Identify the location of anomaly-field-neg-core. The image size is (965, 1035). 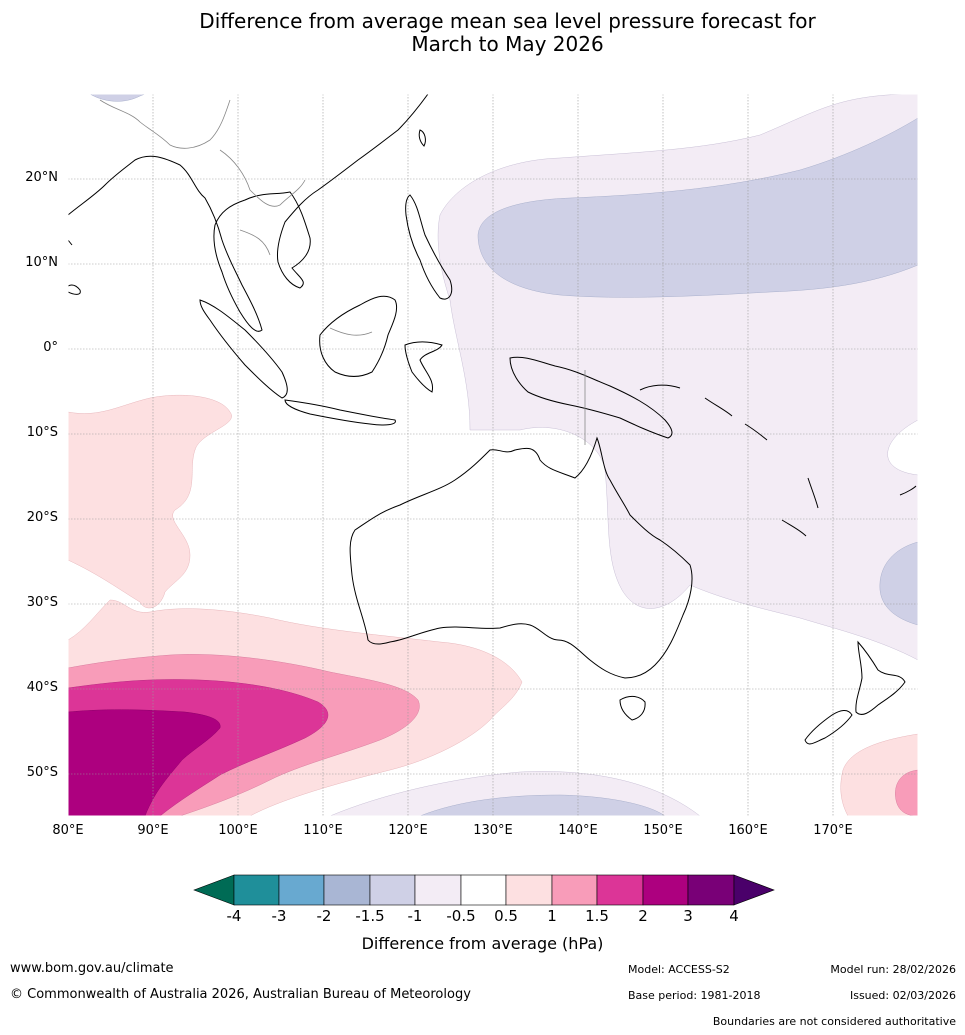
(697, 207).